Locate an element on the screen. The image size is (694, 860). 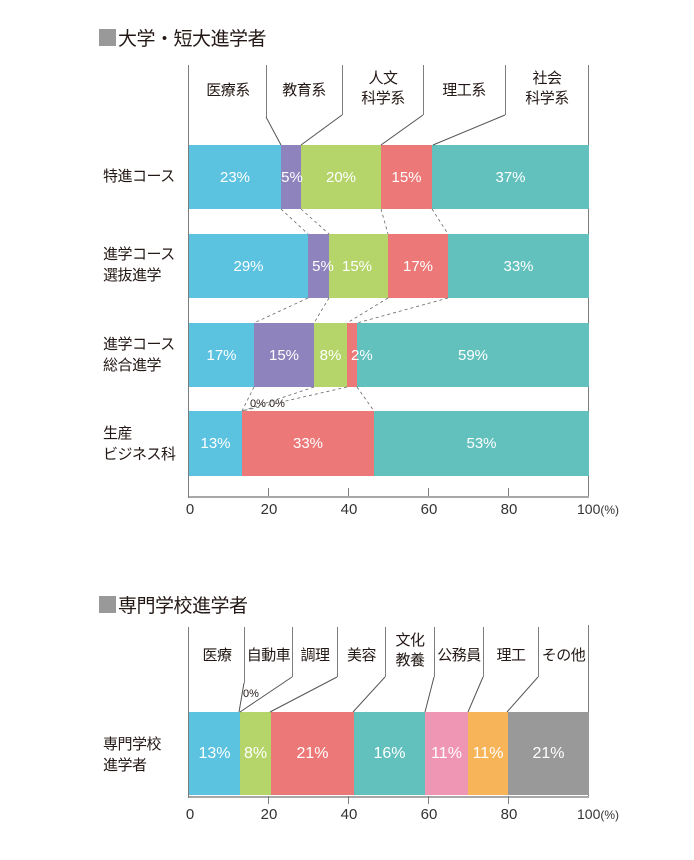
category-text: 教育系 is located at coordinates (304, 90).